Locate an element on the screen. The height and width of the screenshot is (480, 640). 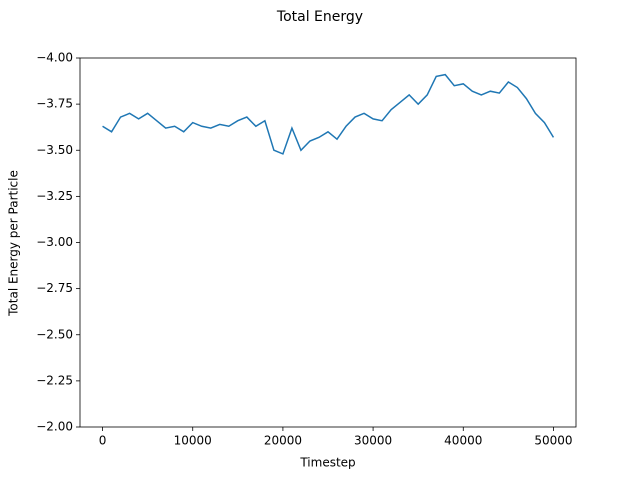
y-tick-label: −2.25 is located at coordinates (54, 380).